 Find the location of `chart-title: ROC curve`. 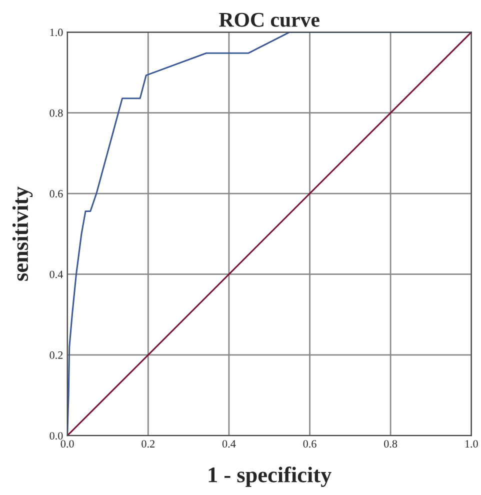

chart-title: ROC curve is located at coordinates (269, 19).